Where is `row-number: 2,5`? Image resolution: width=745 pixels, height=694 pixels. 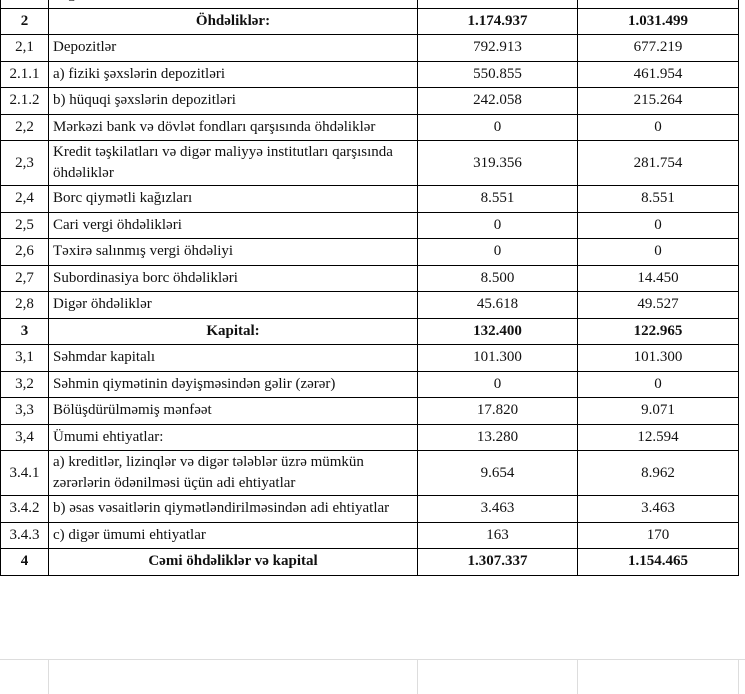
row-number: 2,5 is located at coordinates (24, 225).